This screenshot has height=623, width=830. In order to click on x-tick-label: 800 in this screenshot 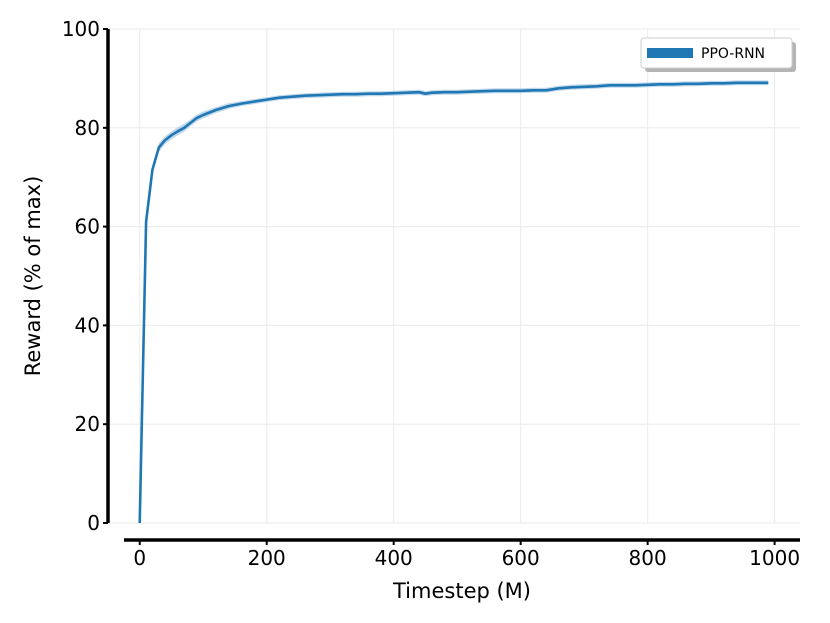, I will do `click(648, 558)`.